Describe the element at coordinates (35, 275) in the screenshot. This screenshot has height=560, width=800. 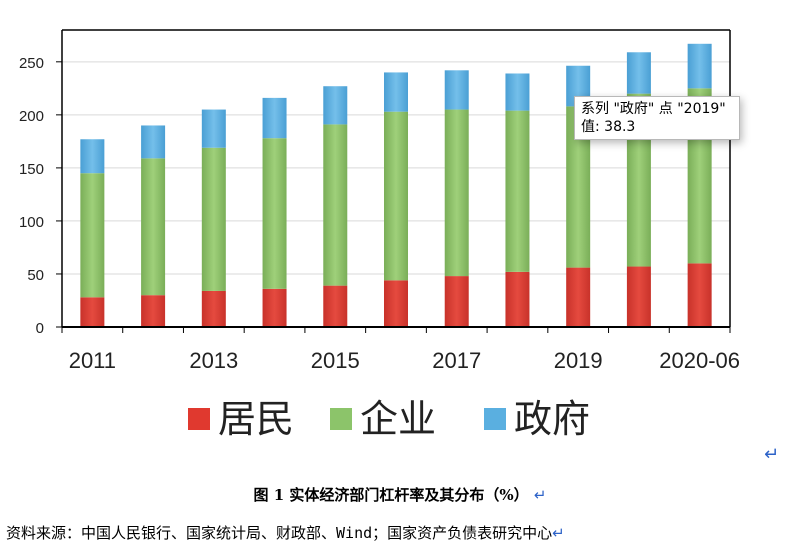
I see `y-tick-label: 50` at that location.